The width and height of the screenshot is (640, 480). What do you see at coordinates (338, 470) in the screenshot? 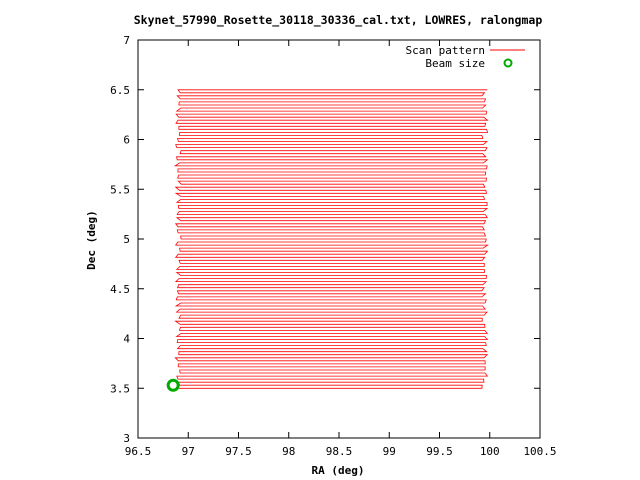
I see `x-axis-label: RA (deg)` at bounding box center [338, 470].